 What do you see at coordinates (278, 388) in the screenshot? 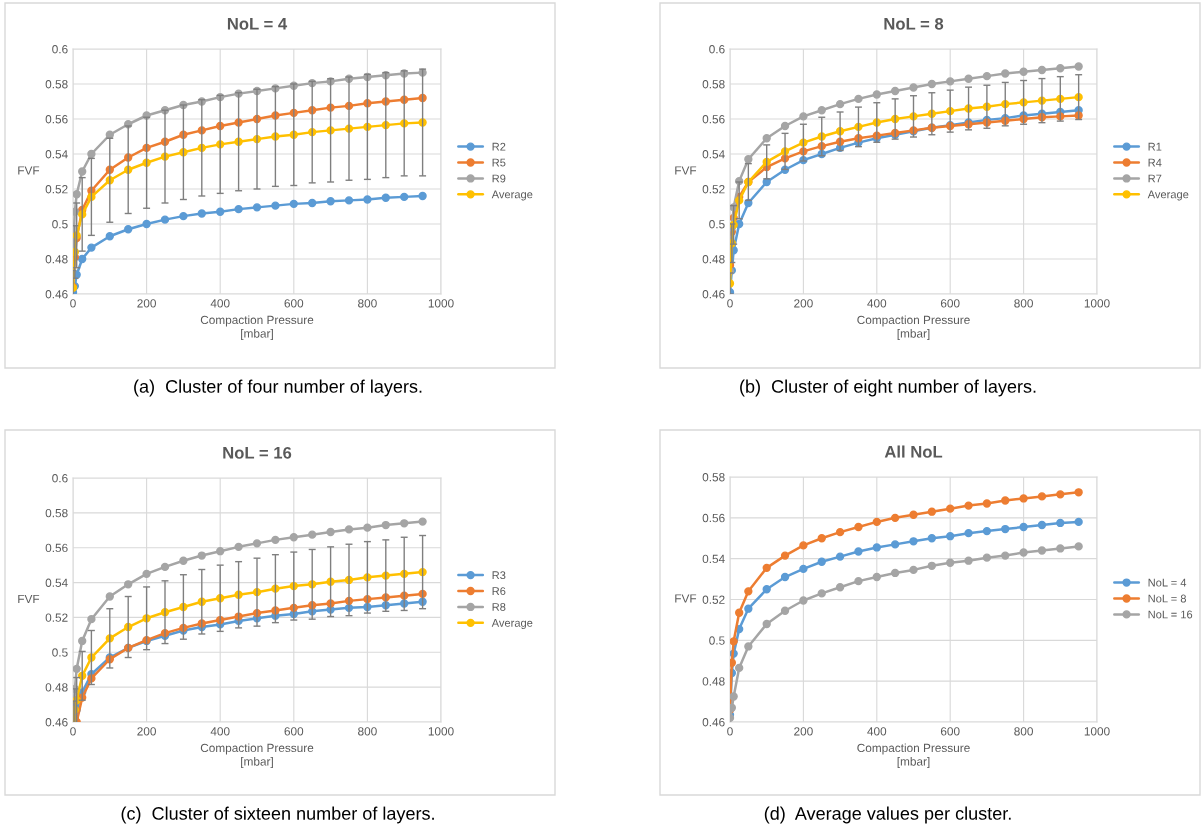
I see `text: (a) Cluster of four number of layers.` at bounding box center [278, 388].